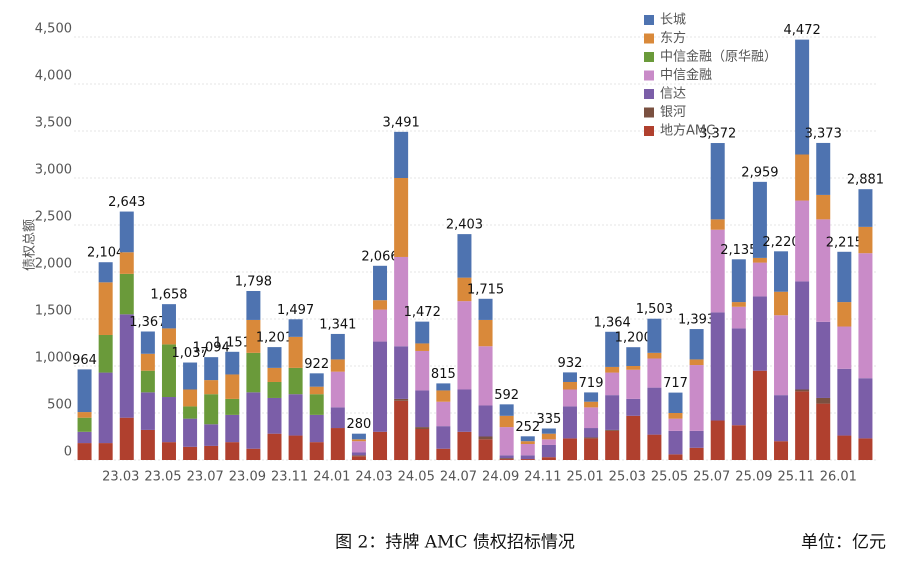  I want to click on caption-unit: 单位：亿元, so click(843, 543).